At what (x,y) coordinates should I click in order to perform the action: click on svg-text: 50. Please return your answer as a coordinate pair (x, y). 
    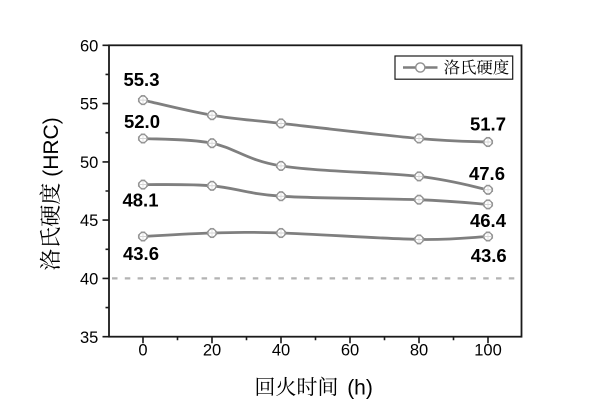
    Looking at the image, I should click on (89, 163).